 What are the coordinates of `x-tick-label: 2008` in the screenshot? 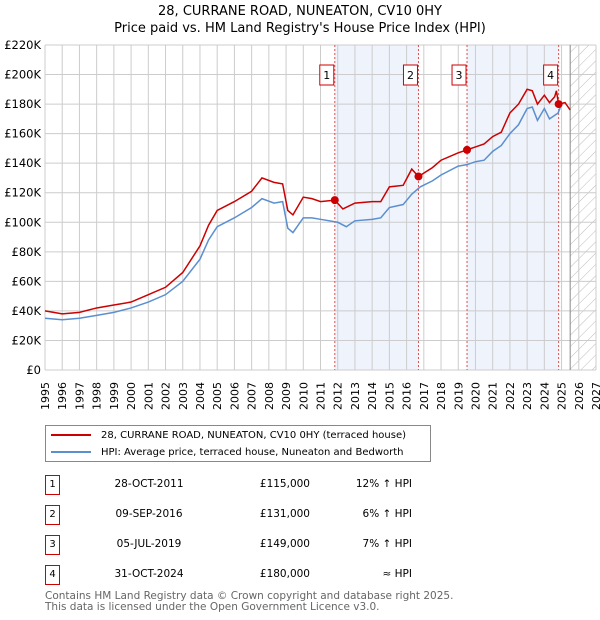 It's located at (269, 396).